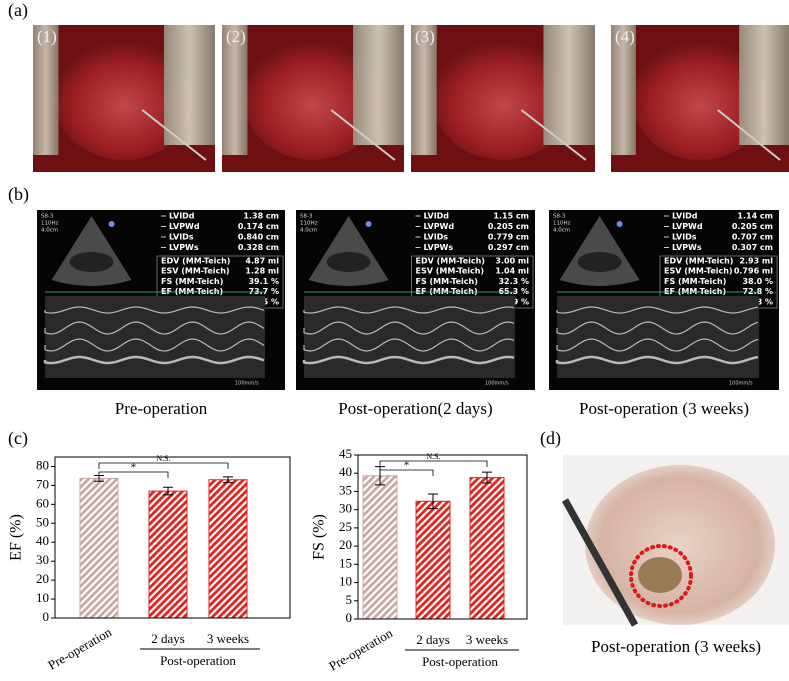  I want to click on echo-value: 0.779 cm, so click(508, 237).